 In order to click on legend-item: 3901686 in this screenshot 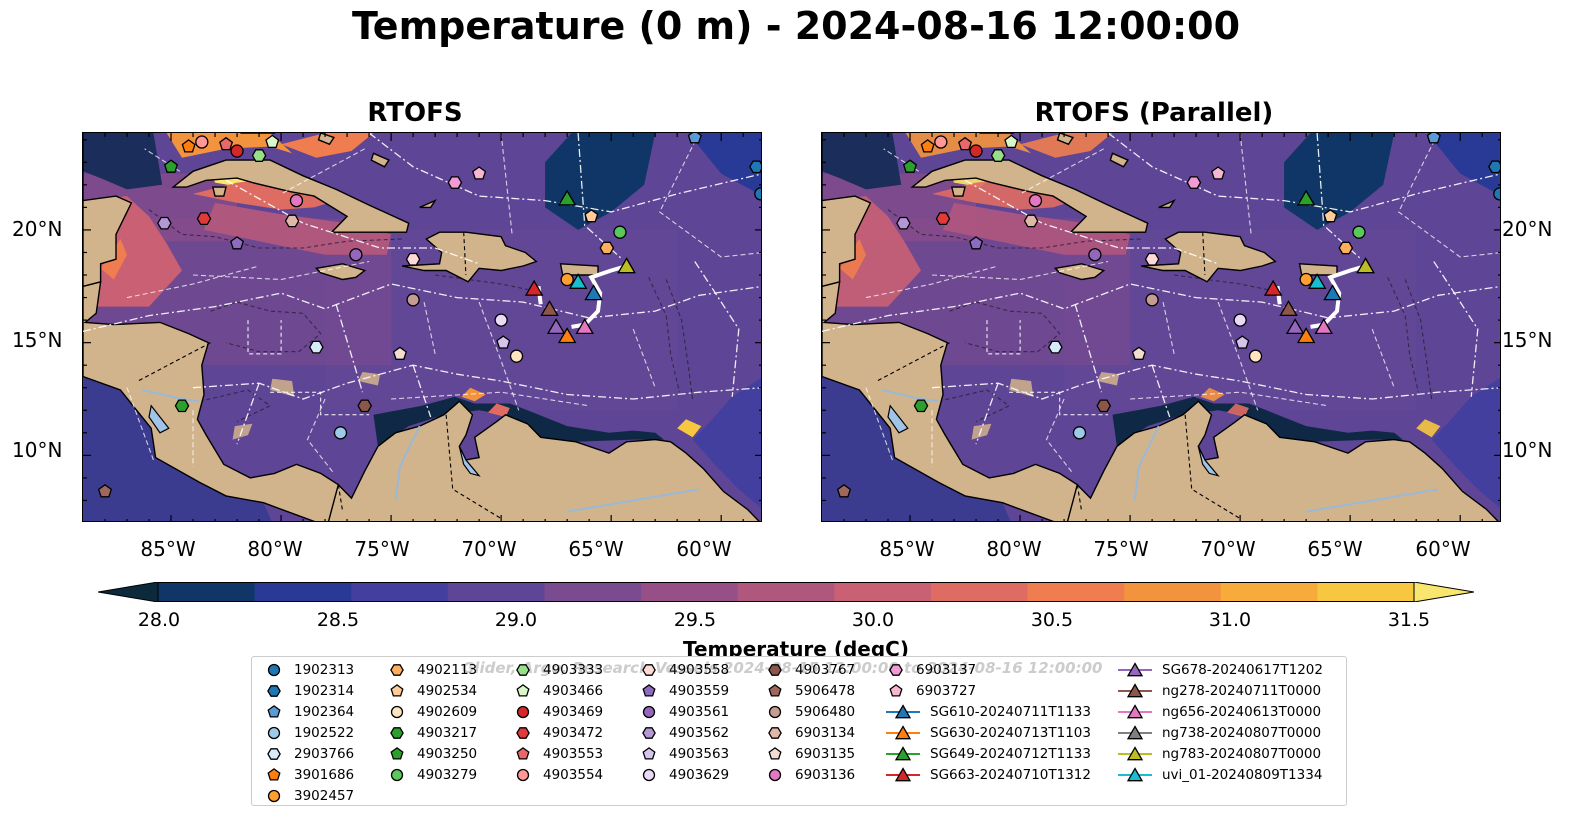, I will do `click(309, 774)`.